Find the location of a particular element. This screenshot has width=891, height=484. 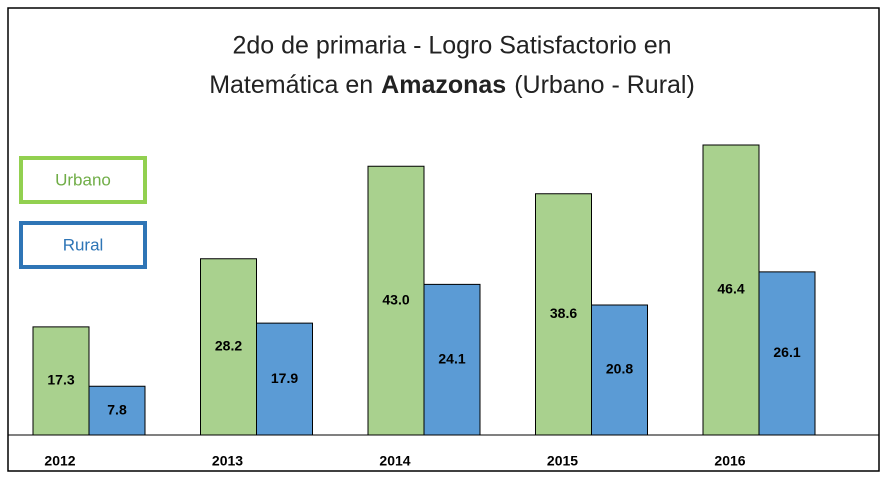

chart-title: Matemática en Amazonas (Urbano - Rural) is located at coordinates (452, 85).